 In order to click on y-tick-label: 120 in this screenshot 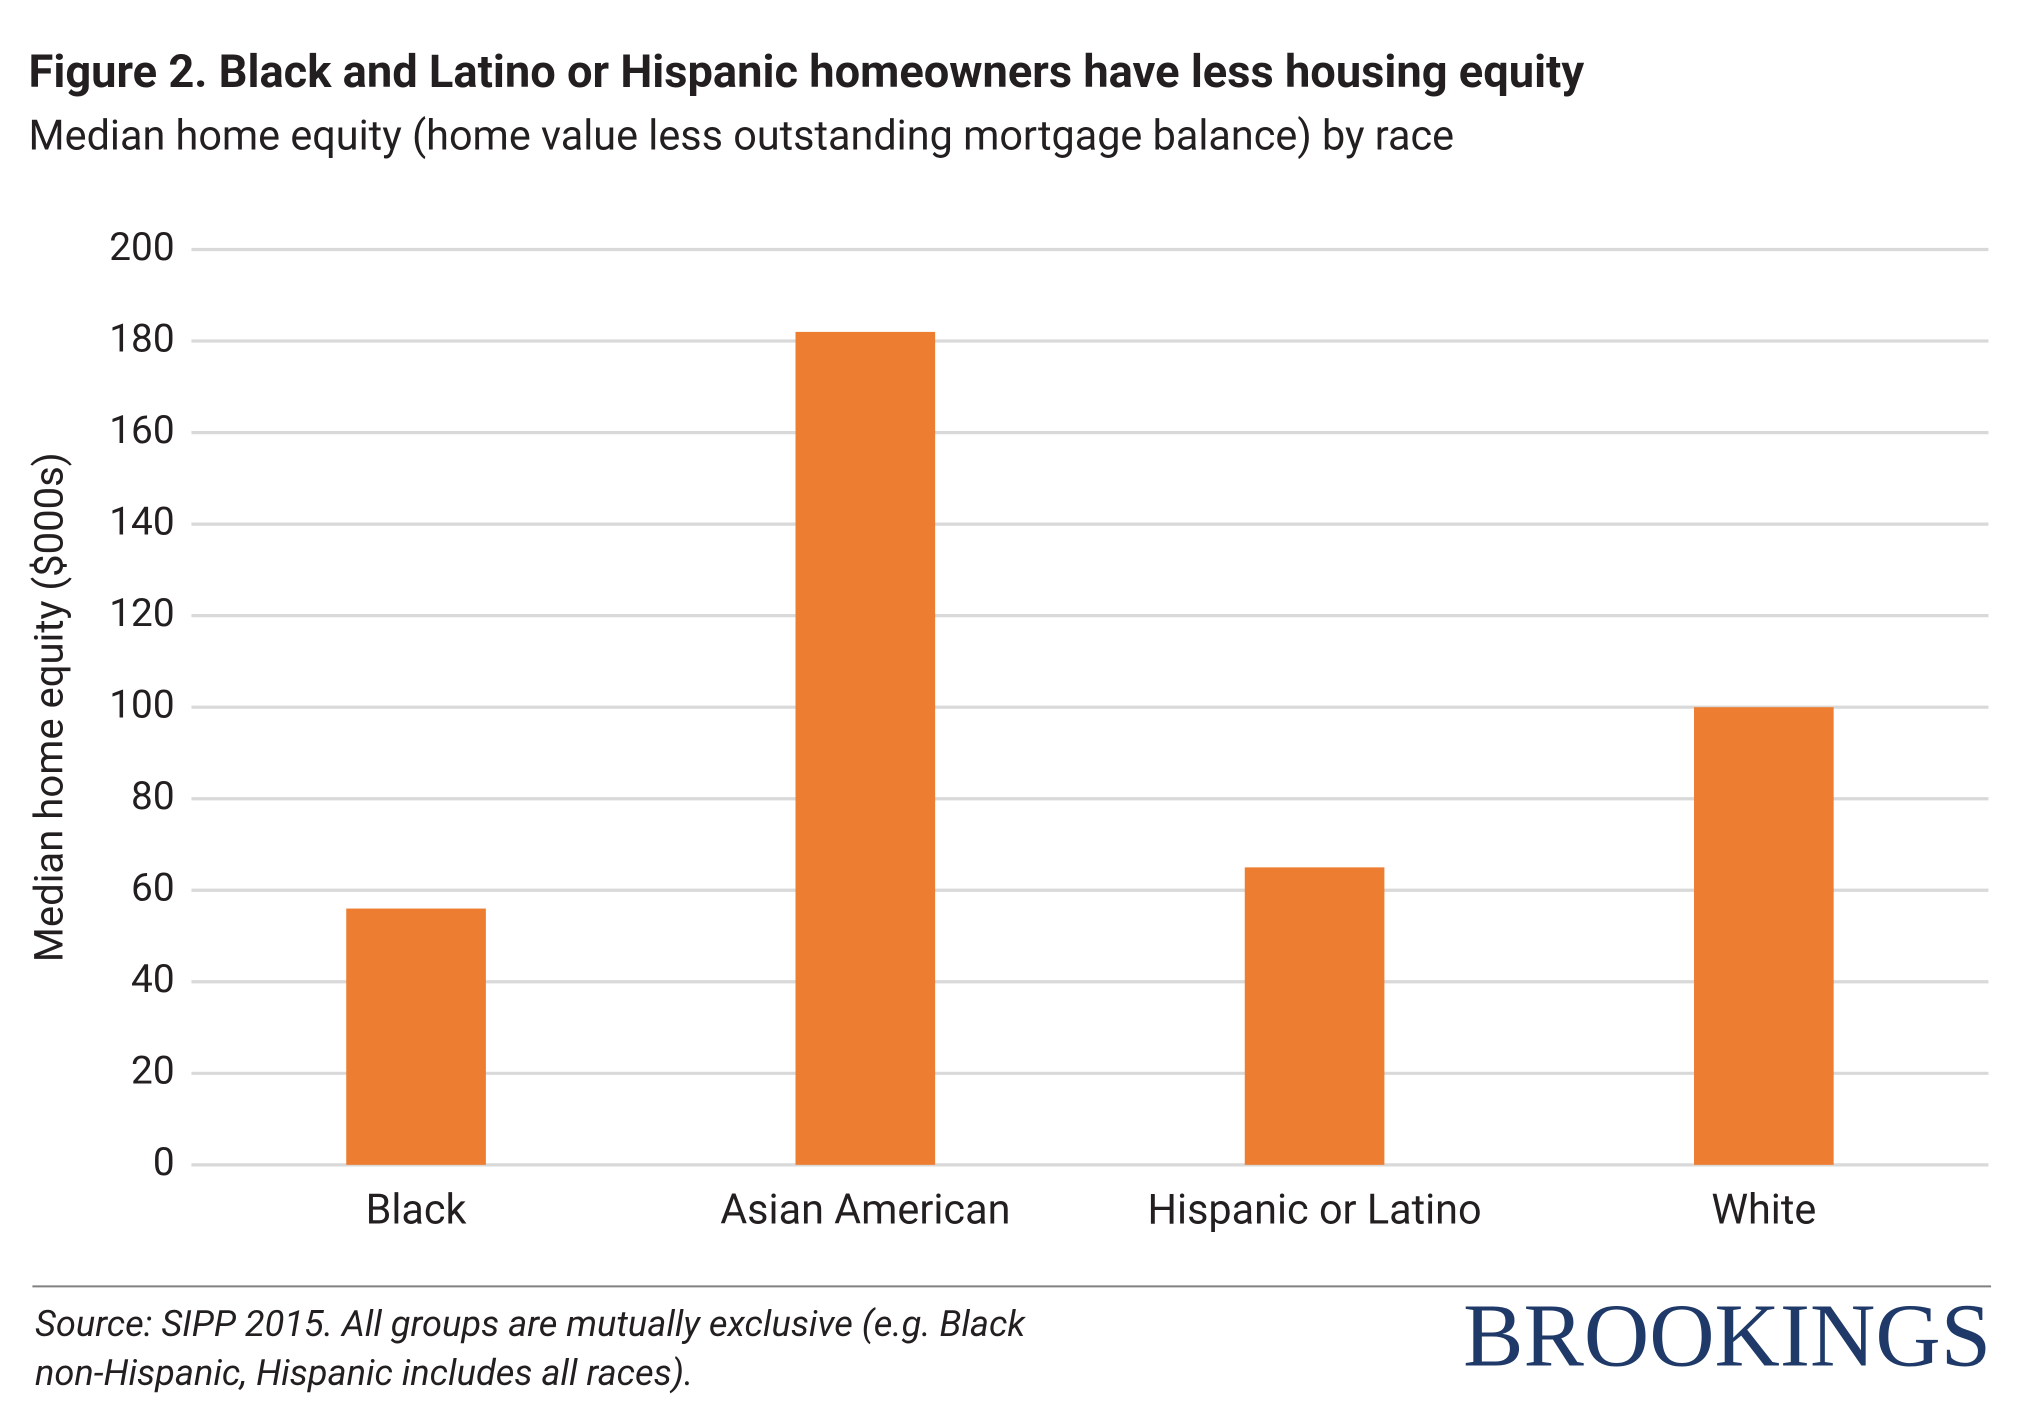, I will do `click(141, 613)`.